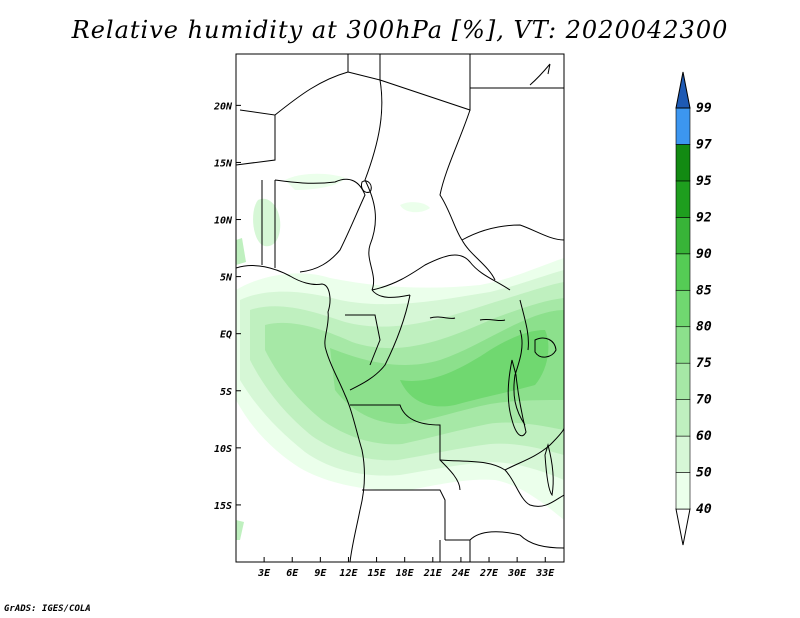  Describe the element at coordinates (223, 506) in the screenshot. I see `lat-tick-label: 15S` at that location.